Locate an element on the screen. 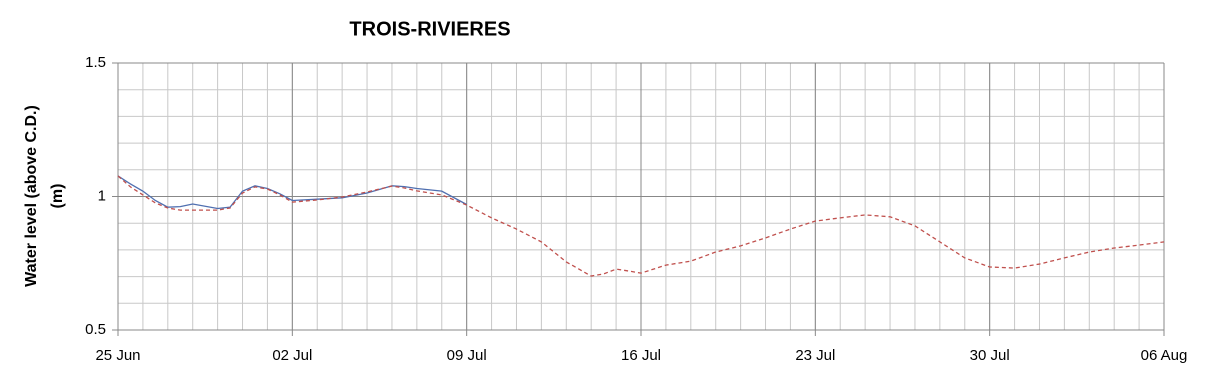 Image resolution: width=1209 pixels, height=383 pixels. x-tick-label: 09 Jul is located at coordinates (467, 355).